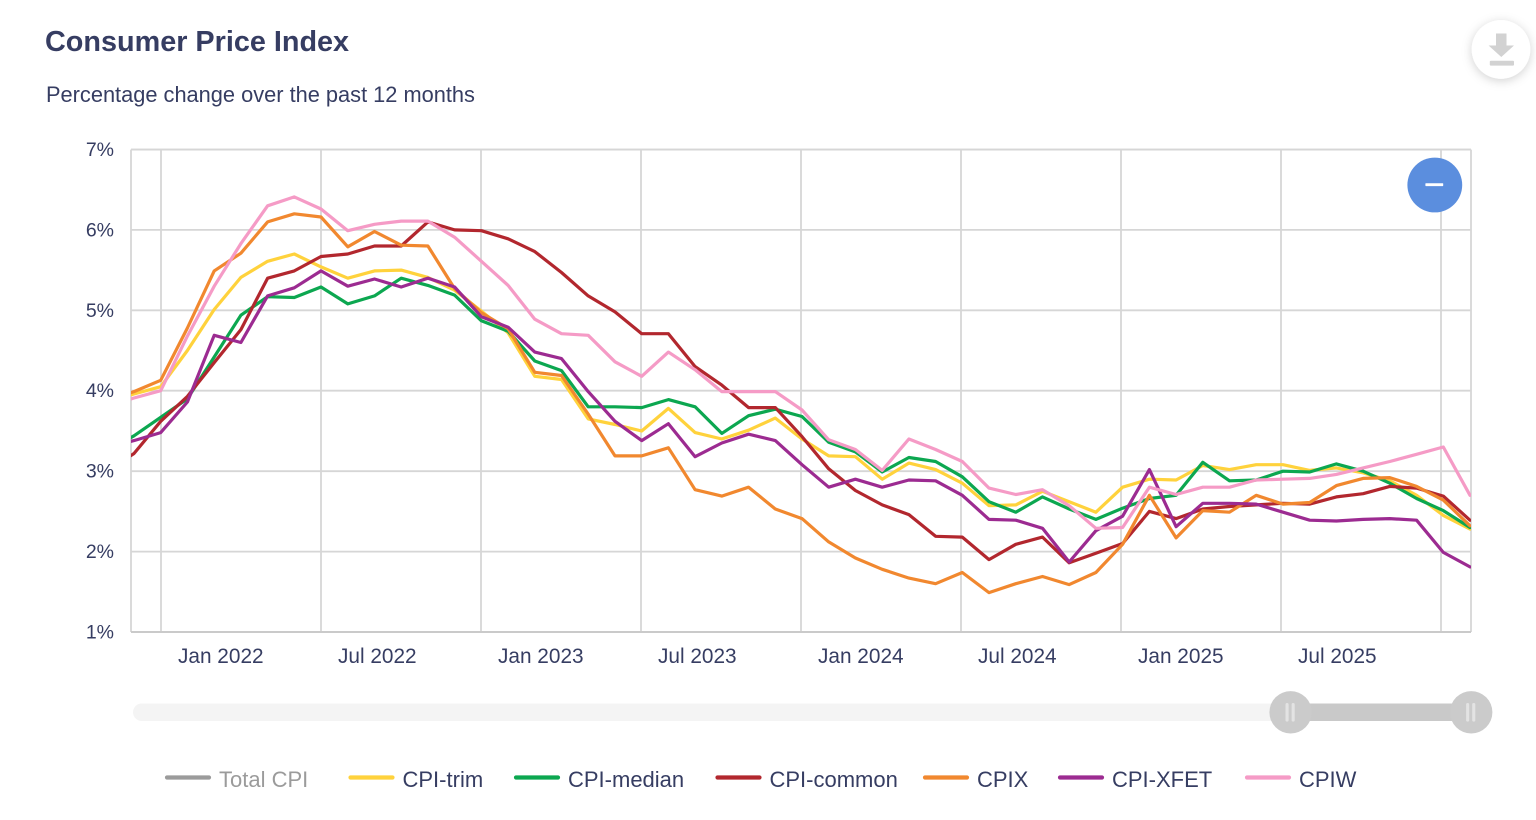 The image size is (1536, 820). Describe the element at coordinates (1328, 779) in the screenshot. I see `svg-text: CPIW` at that location.